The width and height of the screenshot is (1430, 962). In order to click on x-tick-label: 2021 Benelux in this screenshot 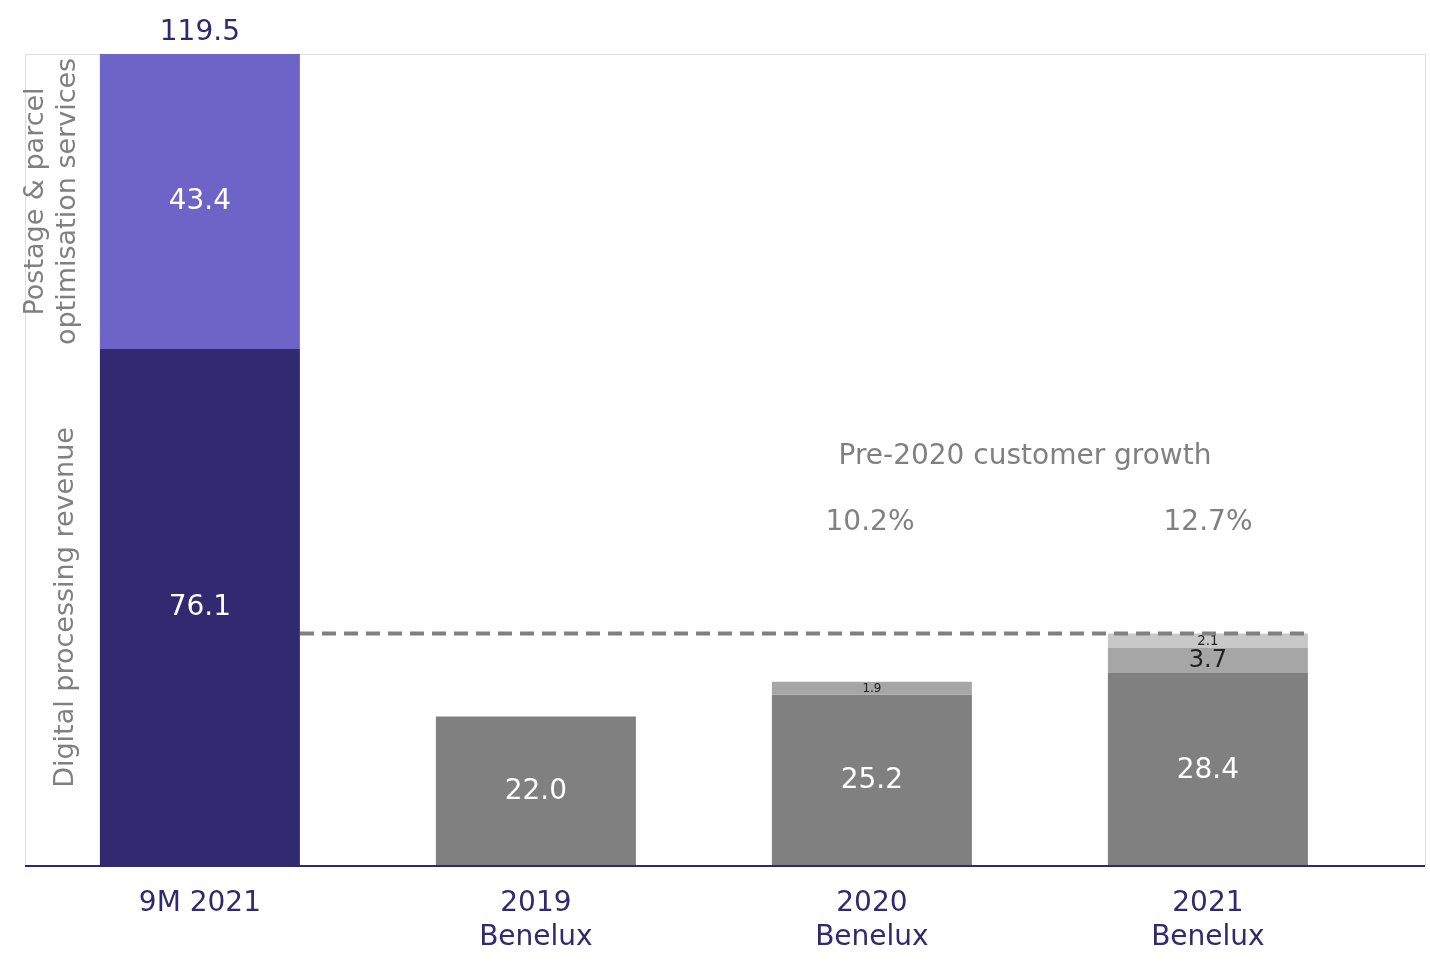, I will do `click(1208, 918)`.